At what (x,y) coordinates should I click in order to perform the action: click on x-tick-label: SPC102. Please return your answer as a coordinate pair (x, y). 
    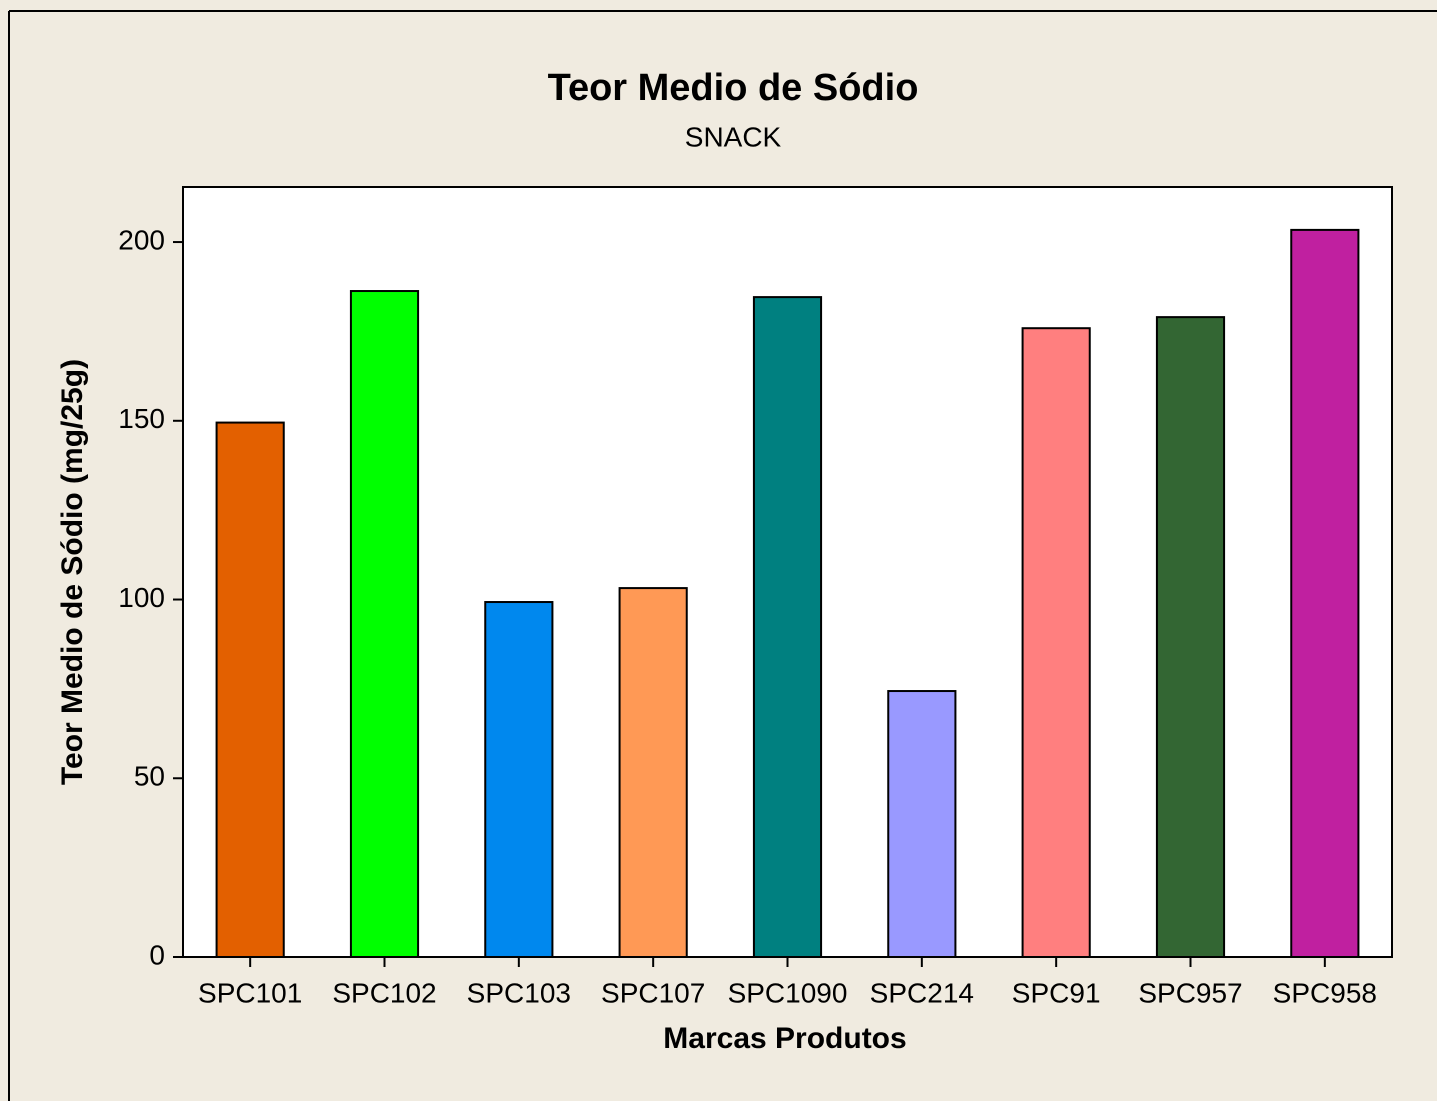
    Looking at the image, I should click on (384, 992).